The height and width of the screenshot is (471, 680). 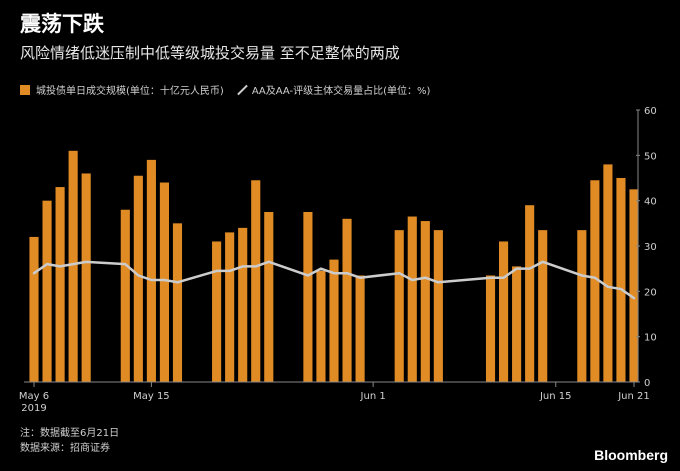 What do you see at coordinates (65, 448) in the screenshot?
I see `footnote-source: 数据来源：招商证券` at bounding box center [65, 448].